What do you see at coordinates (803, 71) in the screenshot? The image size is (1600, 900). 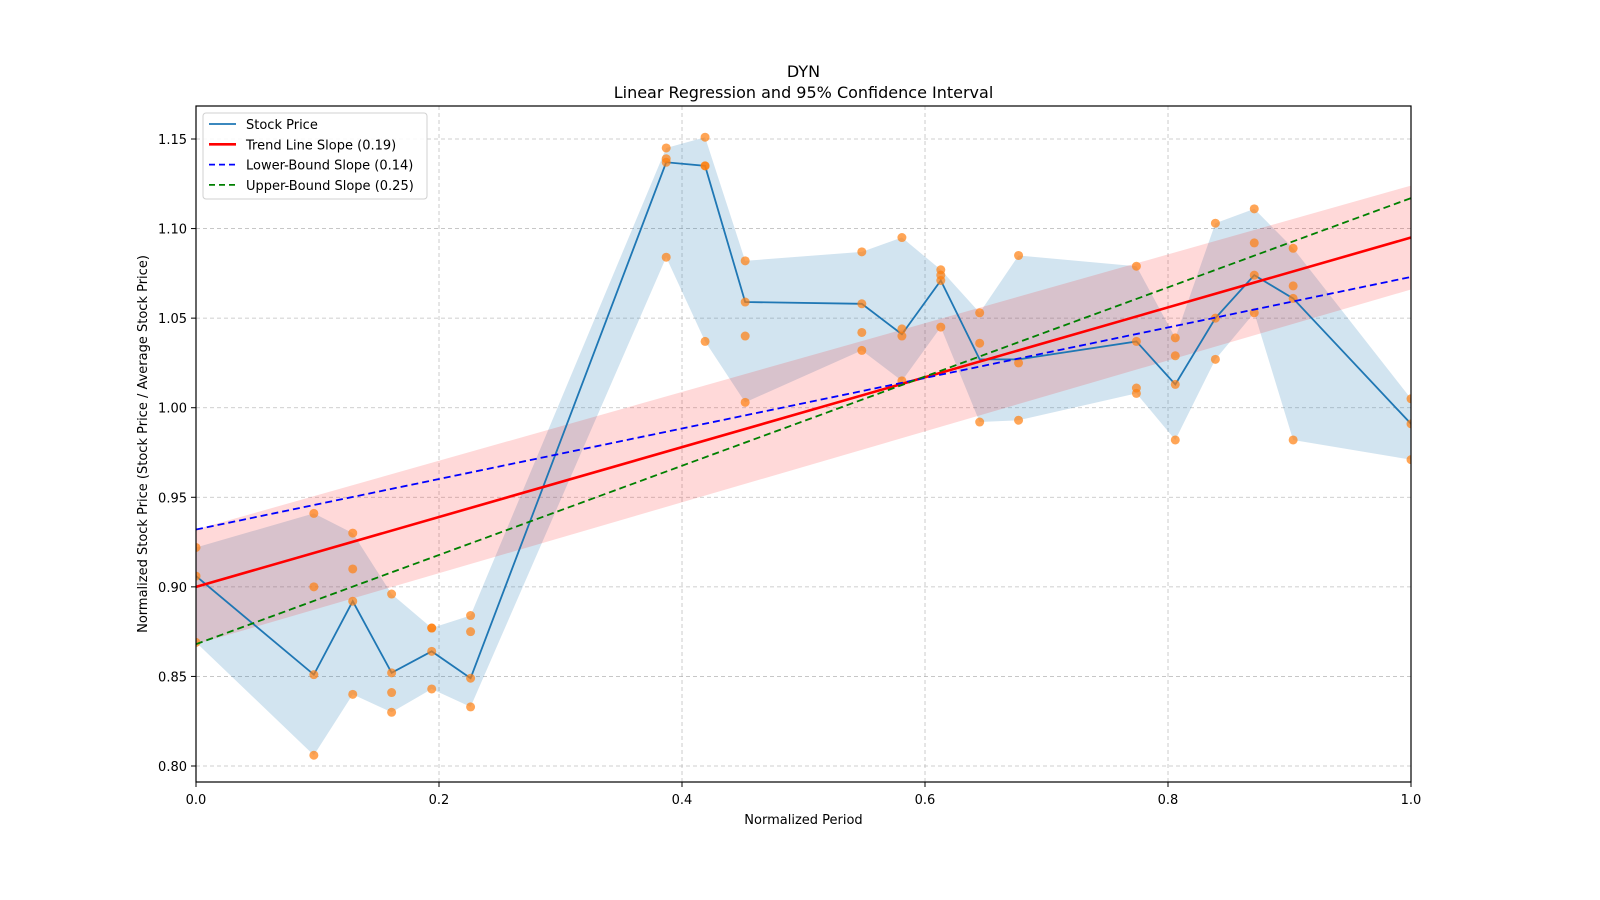 I see `chart-title: DYN` at bounding box center [803, 71].